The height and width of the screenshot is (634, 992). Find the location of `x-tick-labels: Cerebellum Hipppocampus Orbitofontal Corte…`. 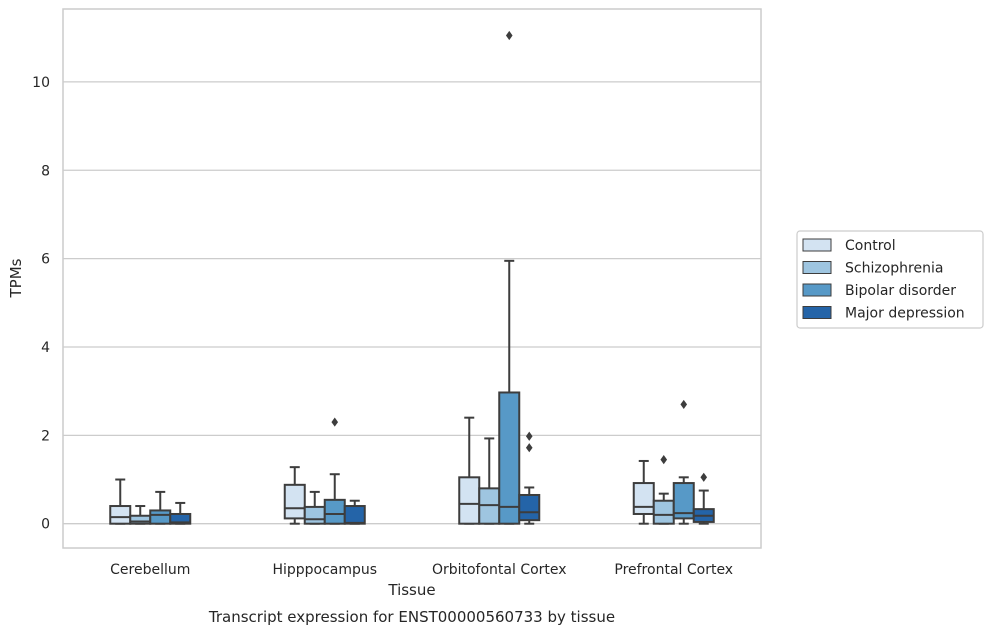

x-tick-labels: Cerebellum Hipppocampus Orbitofontal Corte… is located at coordinates (421, 570).